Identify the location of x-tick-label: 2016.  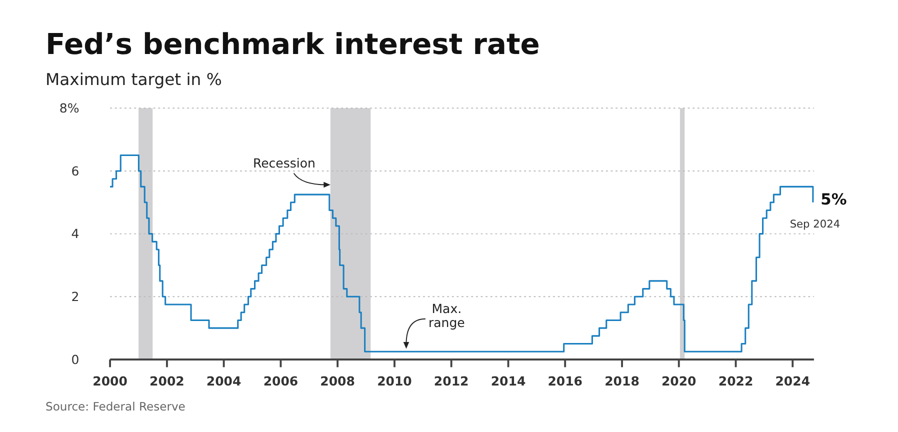
(565, 380).